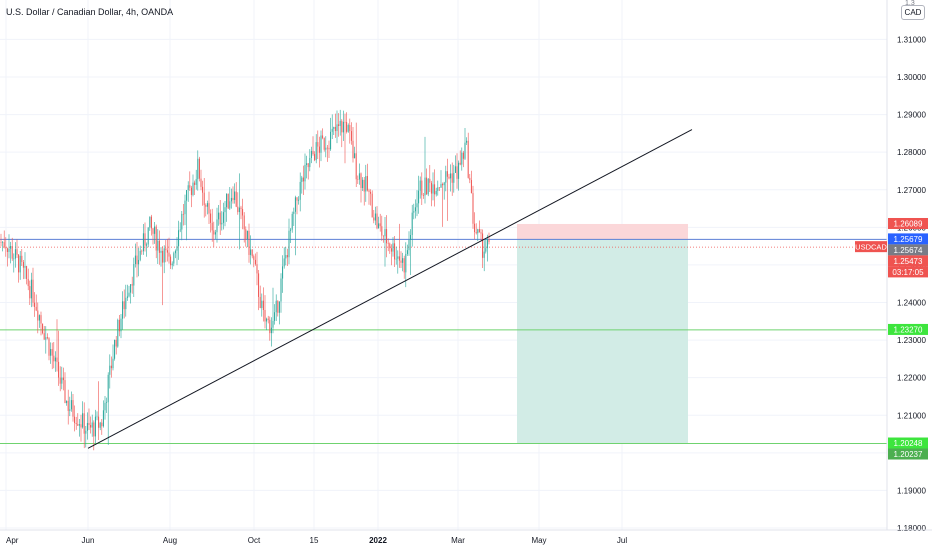  I want to click on price-label-box, so click(908, 250).